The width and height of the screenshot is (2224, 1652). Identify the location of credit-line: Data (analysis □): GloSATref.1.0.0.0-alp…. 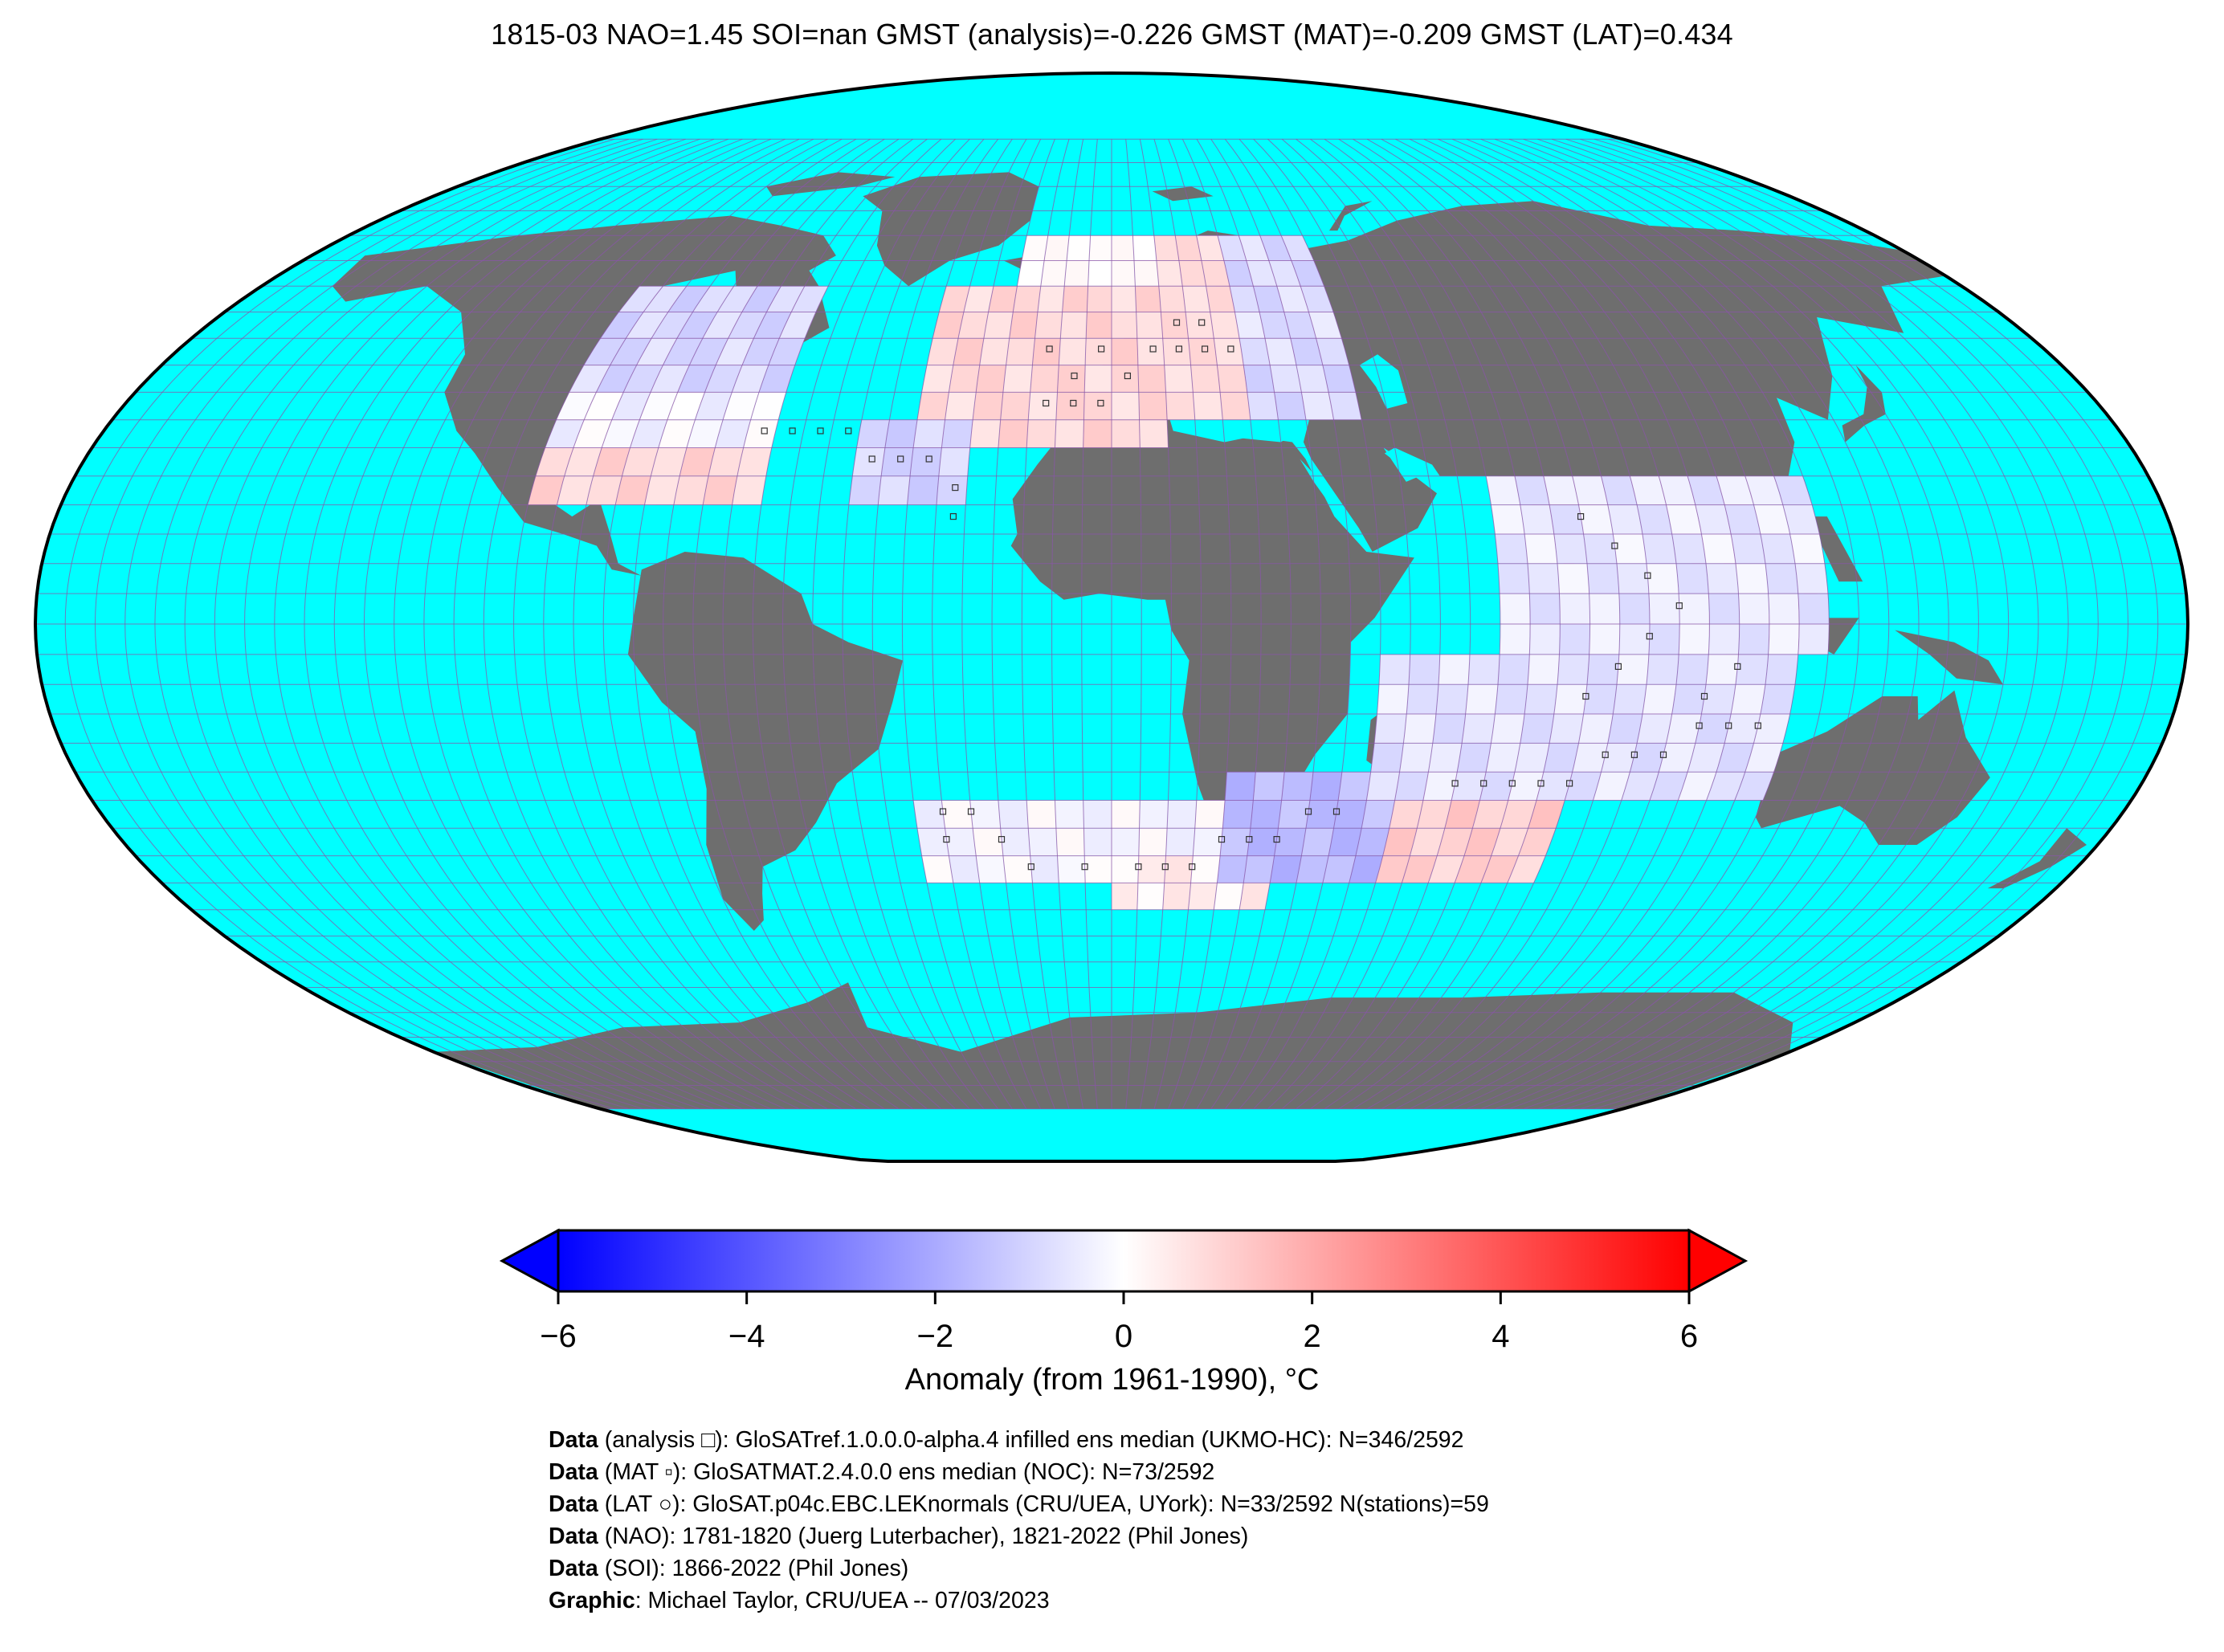
(1019, 1440).